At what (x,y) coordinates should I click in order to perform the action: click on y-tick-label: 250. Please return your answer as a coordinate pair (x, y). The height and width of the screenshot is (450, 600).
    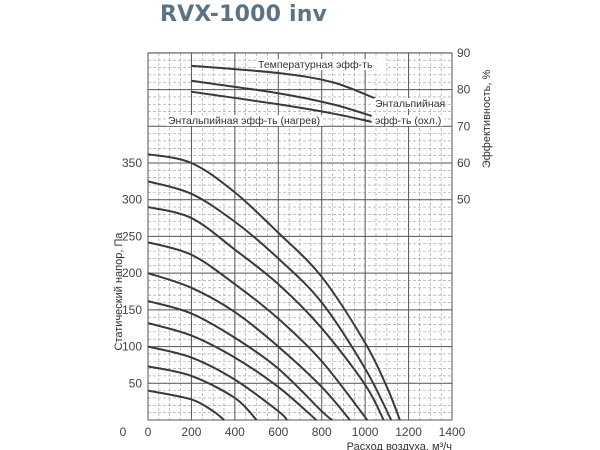
    Looking at the image, I should click on (132, 236).